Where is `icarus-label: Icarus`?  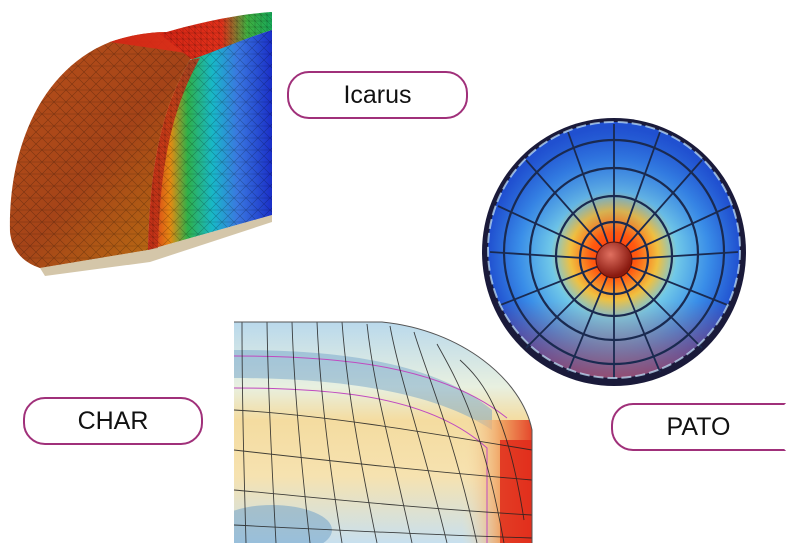
icarus-label: Icarus is located at coordinates (377, 95).